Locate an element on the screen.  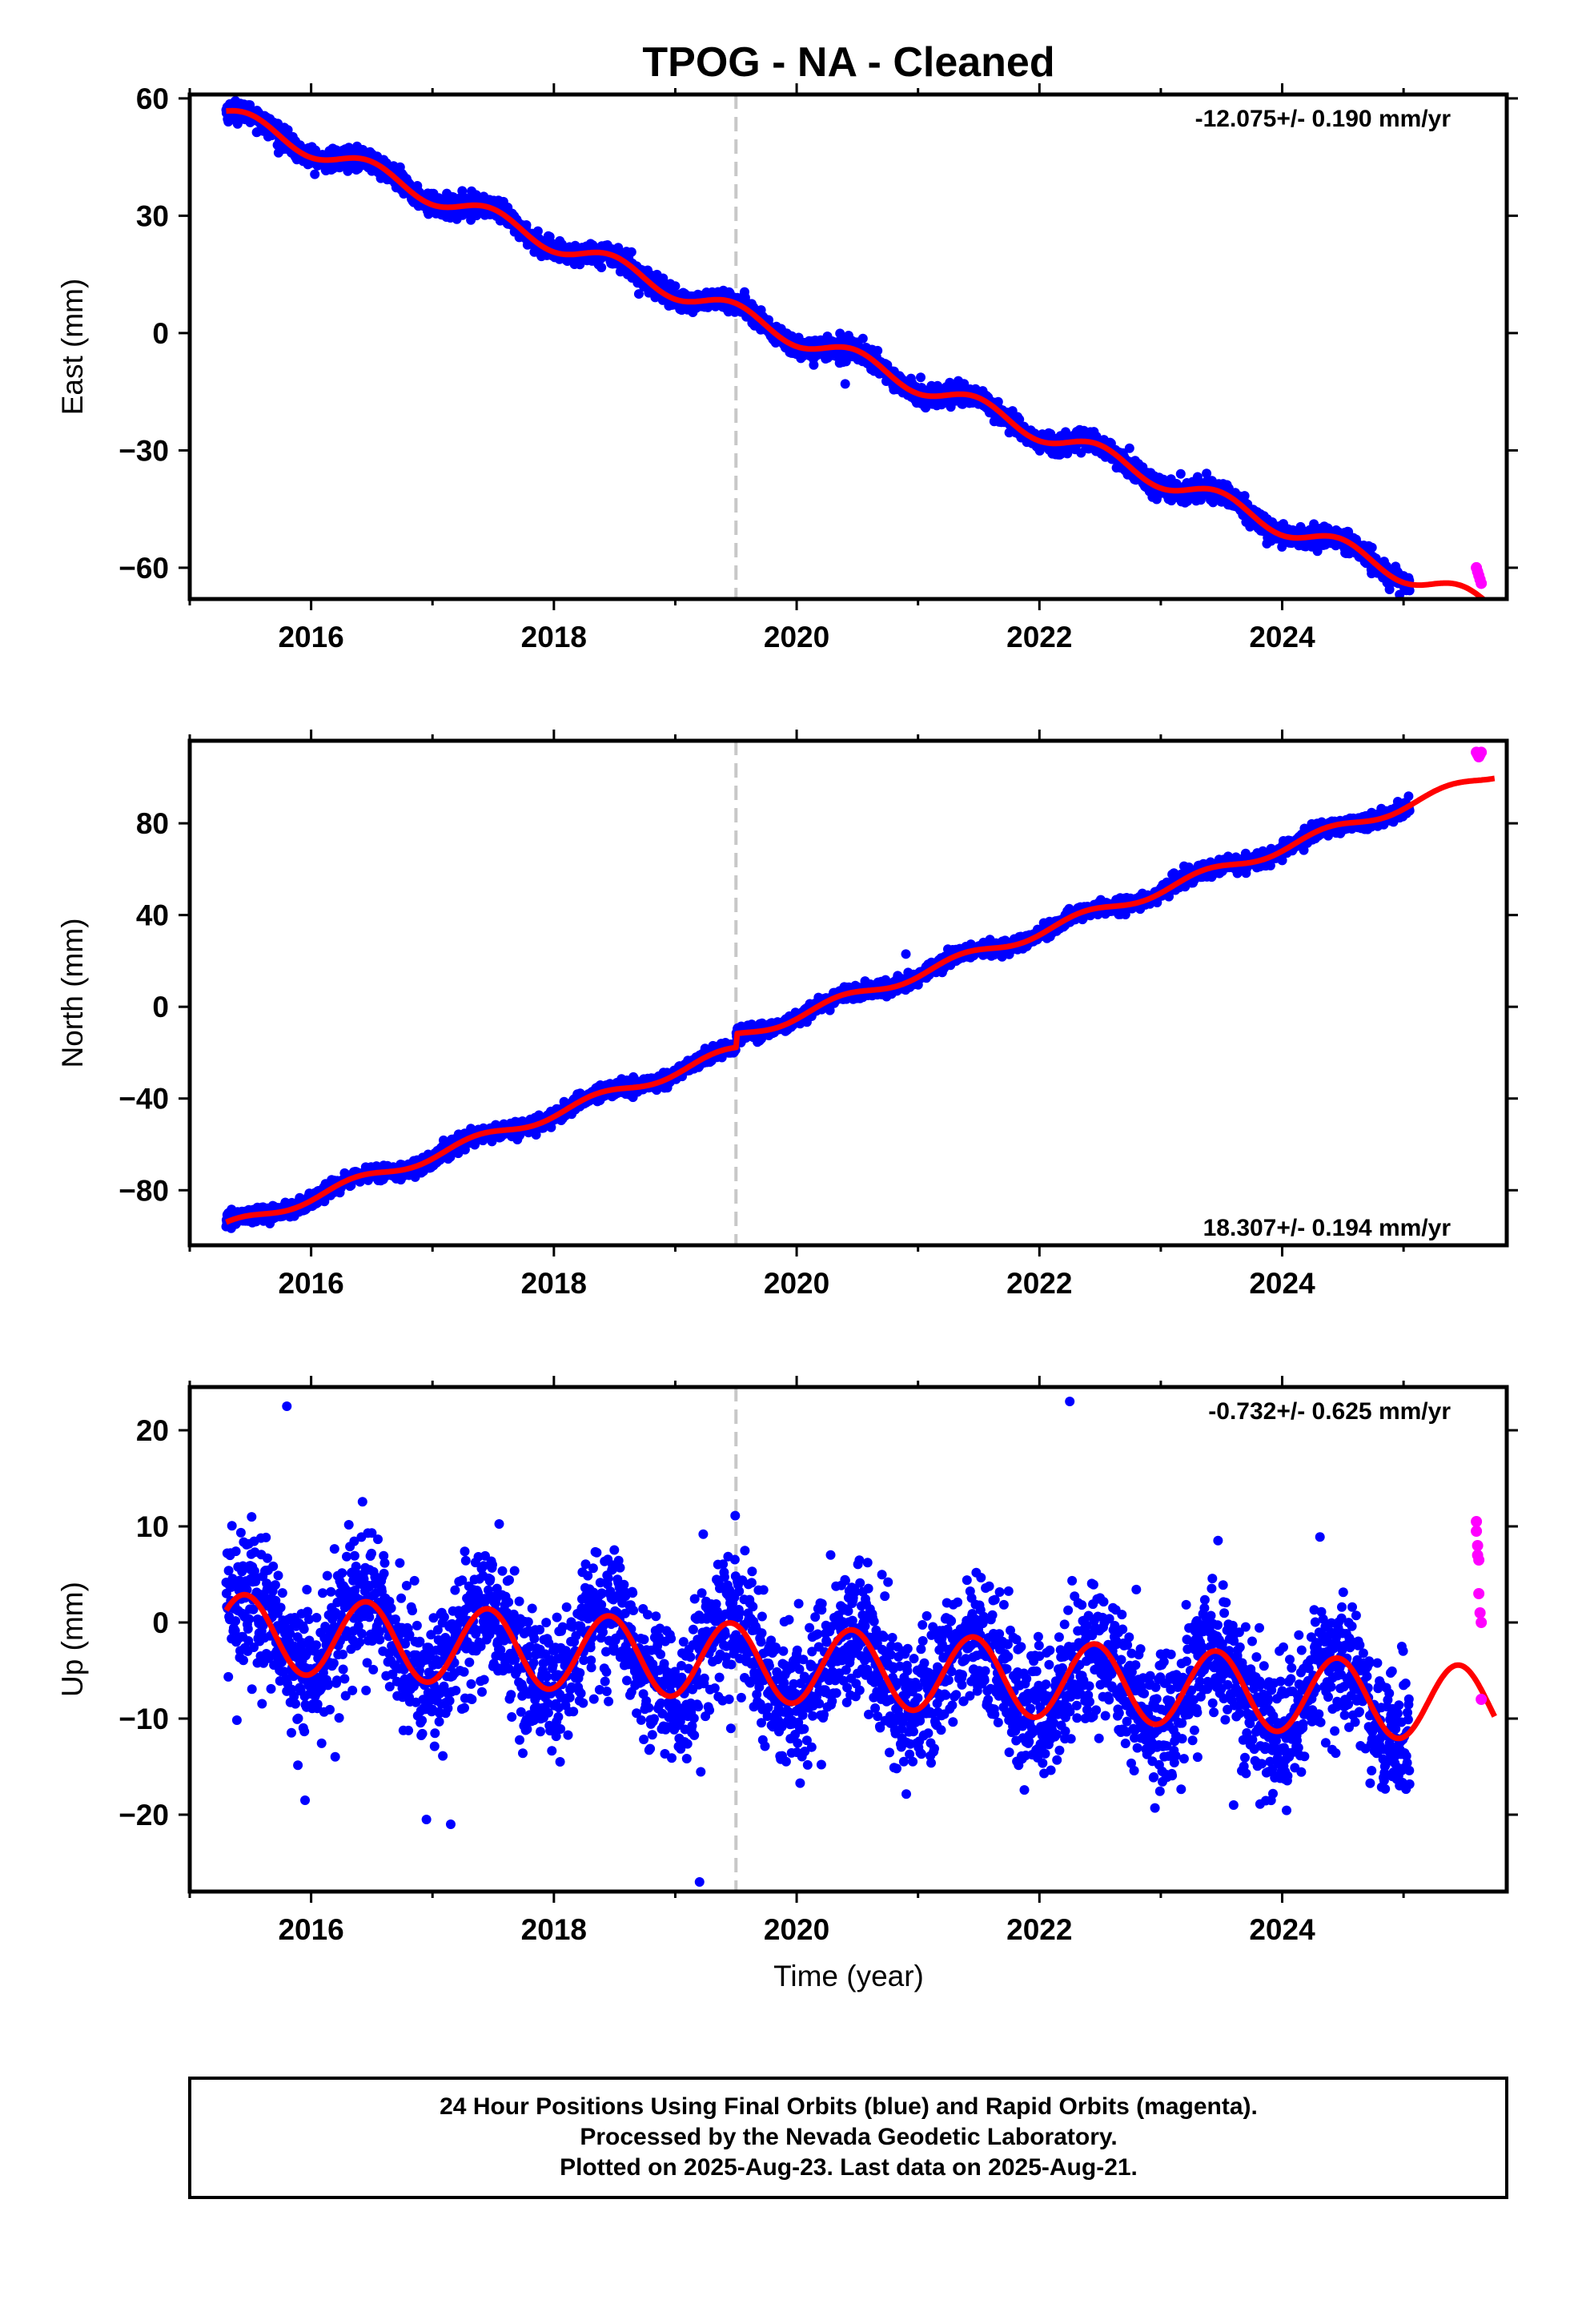
y-tick-label: 30 is located at coordinates (152, 215).